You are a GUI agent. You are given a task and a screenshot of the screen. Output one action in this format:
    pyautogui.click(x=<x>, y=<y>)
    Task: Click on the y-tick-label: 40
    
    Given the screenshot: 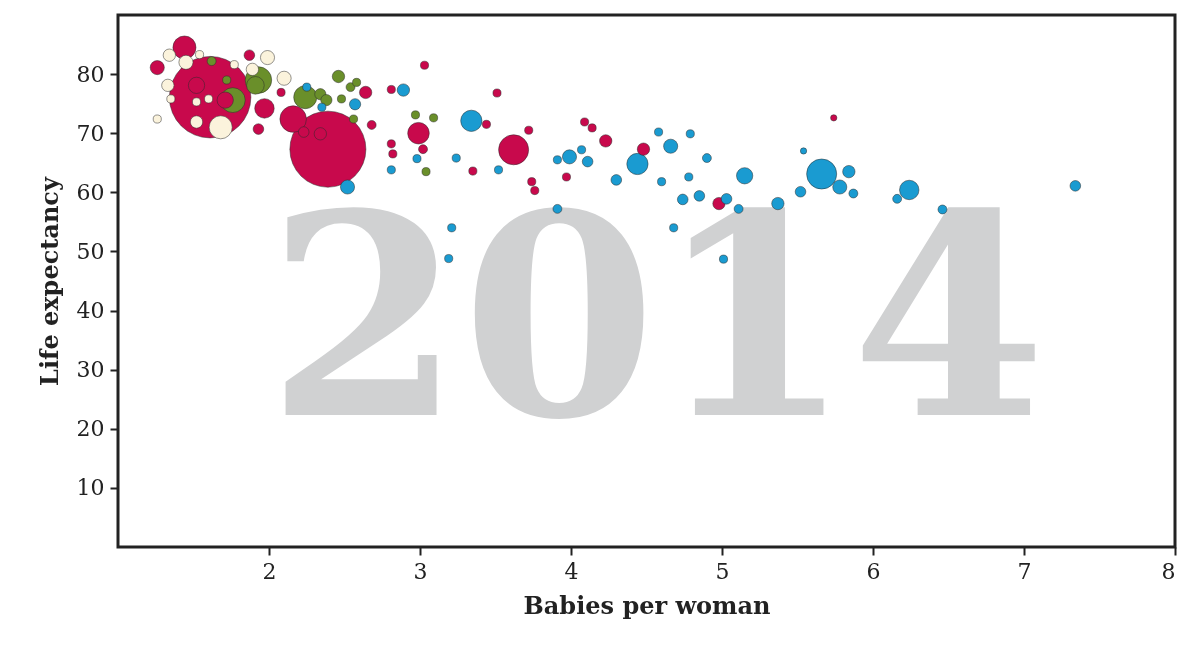 What is the action you would take?
    pyautogui.click(x=90, y=311)
    